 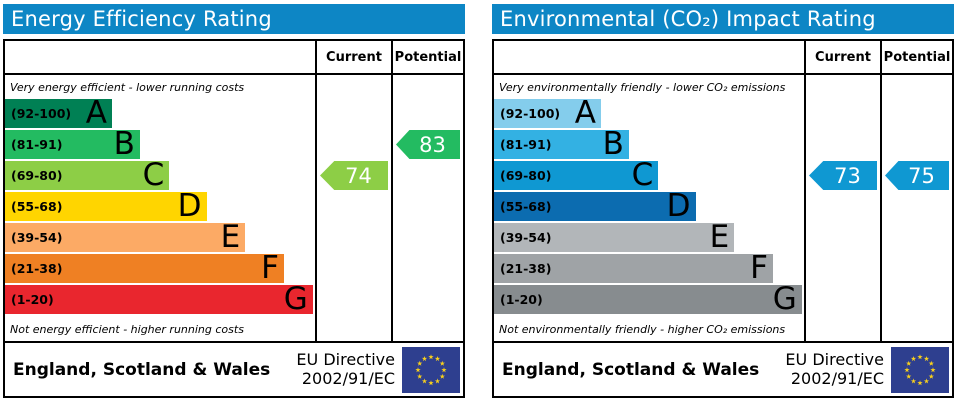 I want to click on environmental-header-spacer, so click(x=649, y=58).